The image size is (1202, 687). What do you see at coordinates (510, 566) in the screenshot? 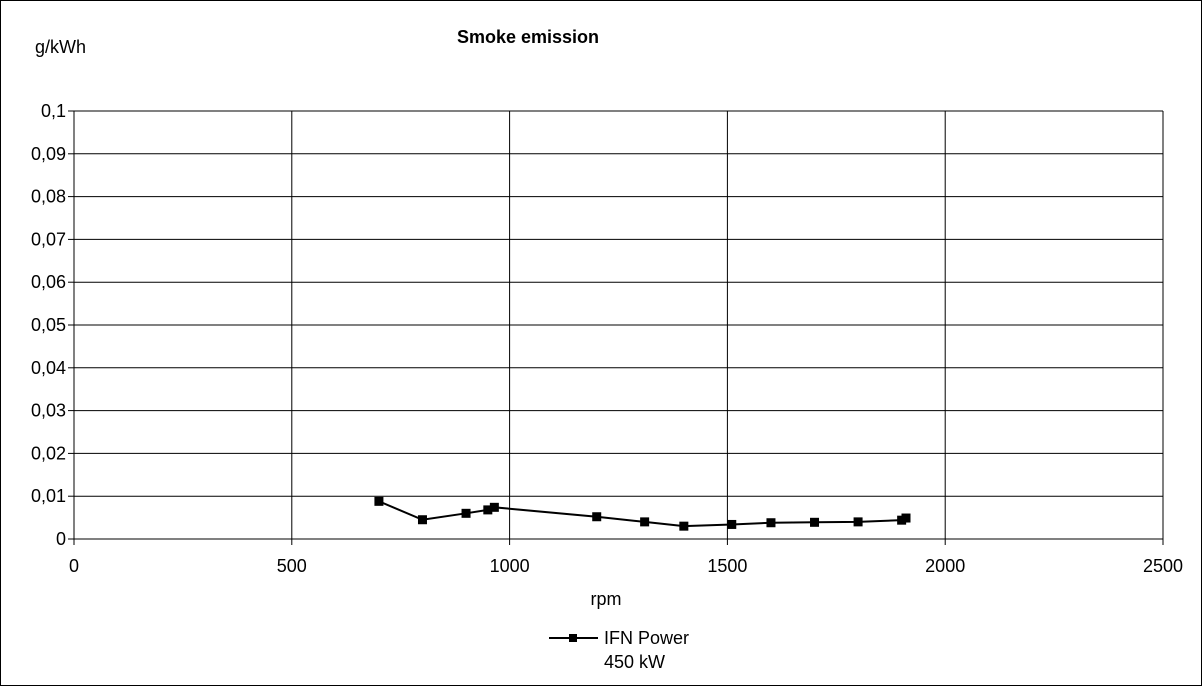
I see `x-tick-label: 1000` at bounding box center [510, 566].